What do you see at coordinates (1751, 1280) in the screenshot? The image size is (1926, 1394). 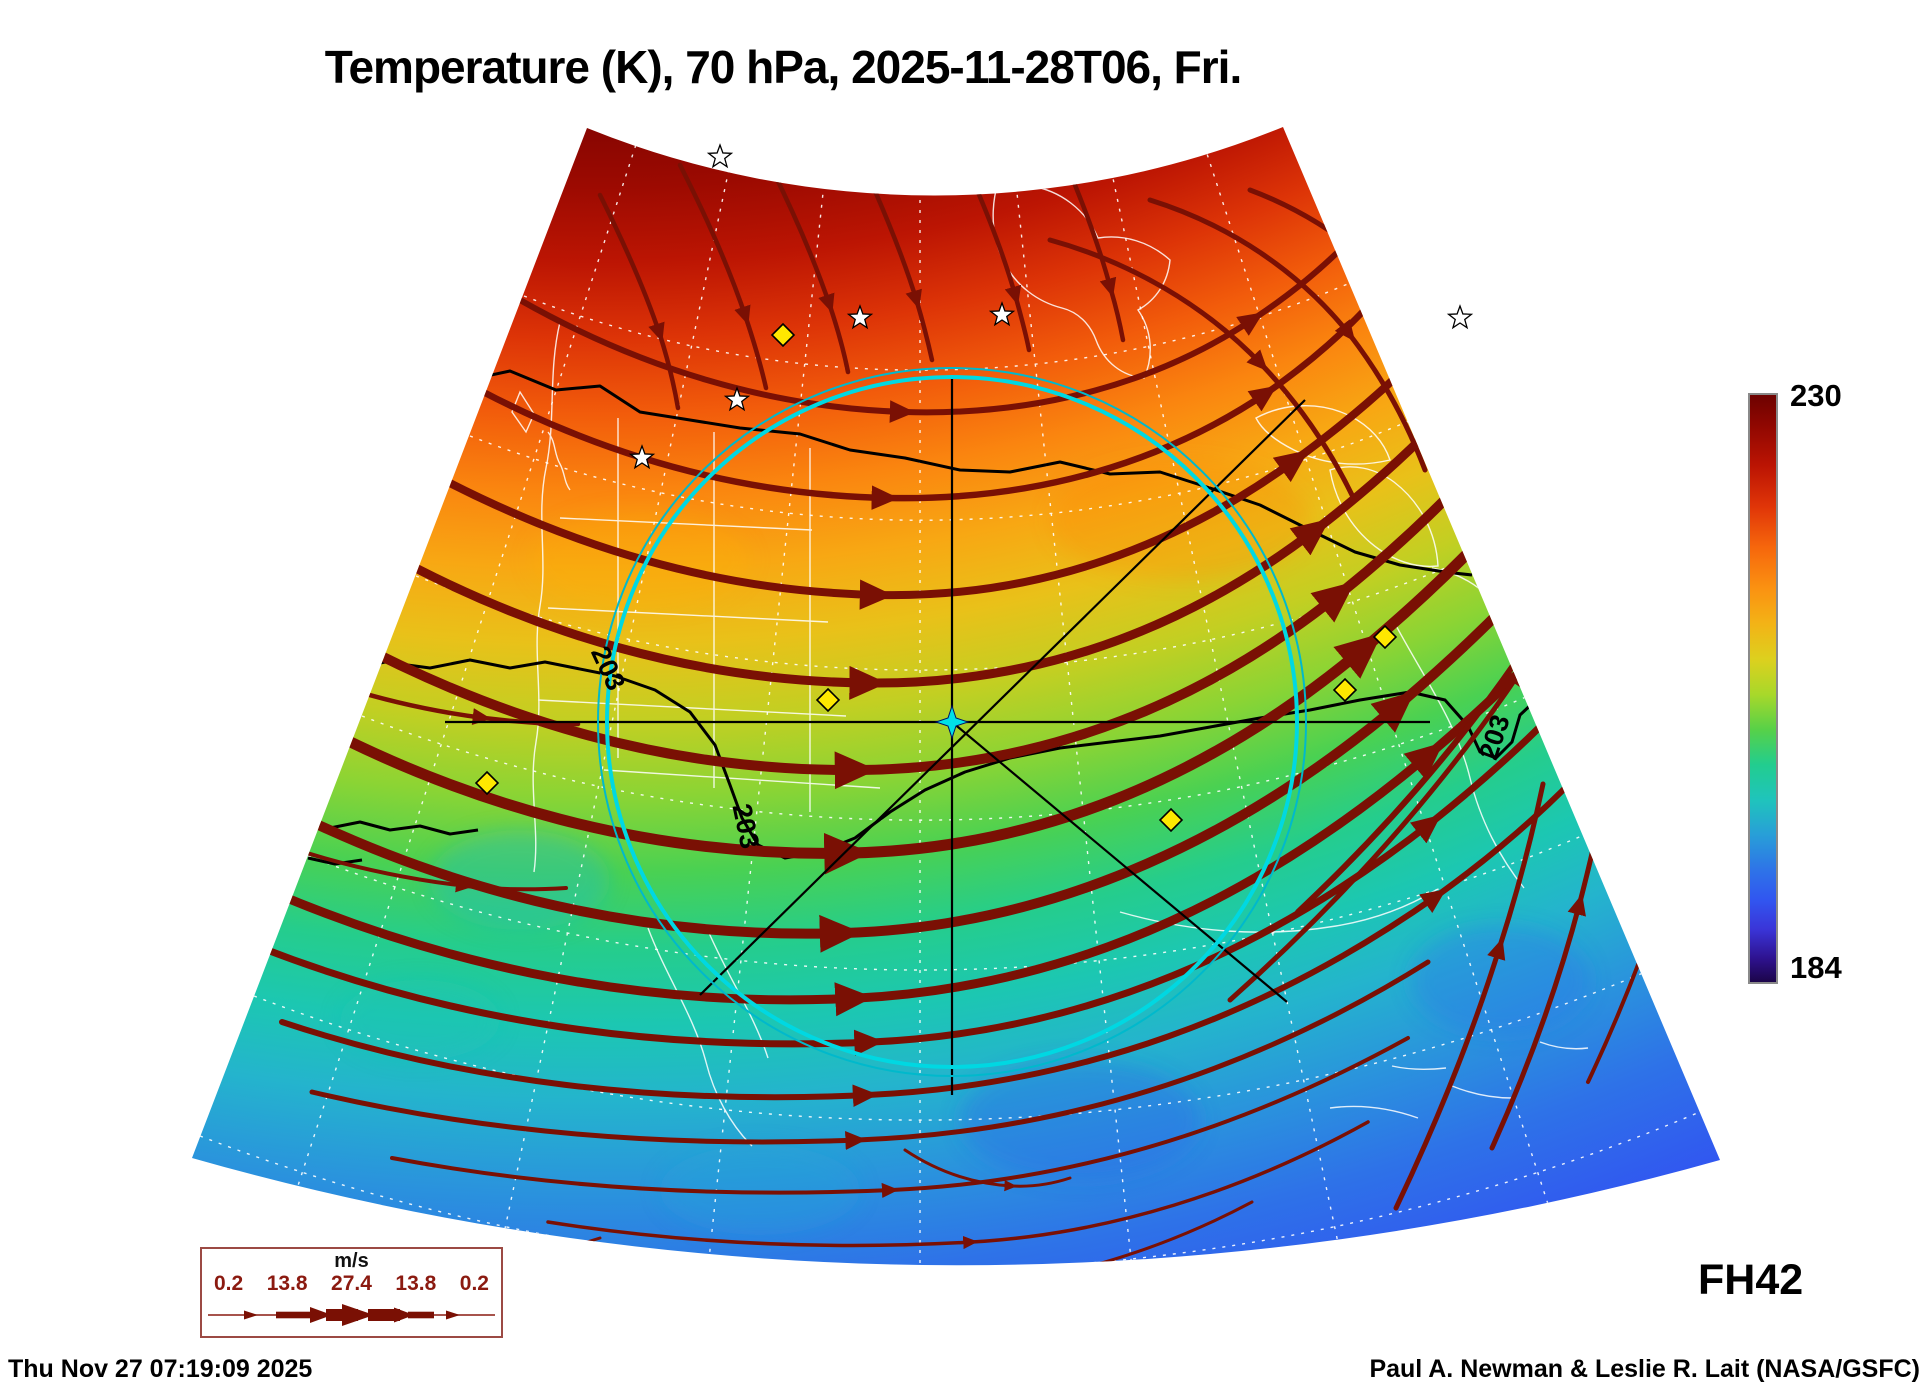 I see `forecast-hour-label: FH42` at bounding box center [1751, 1280].